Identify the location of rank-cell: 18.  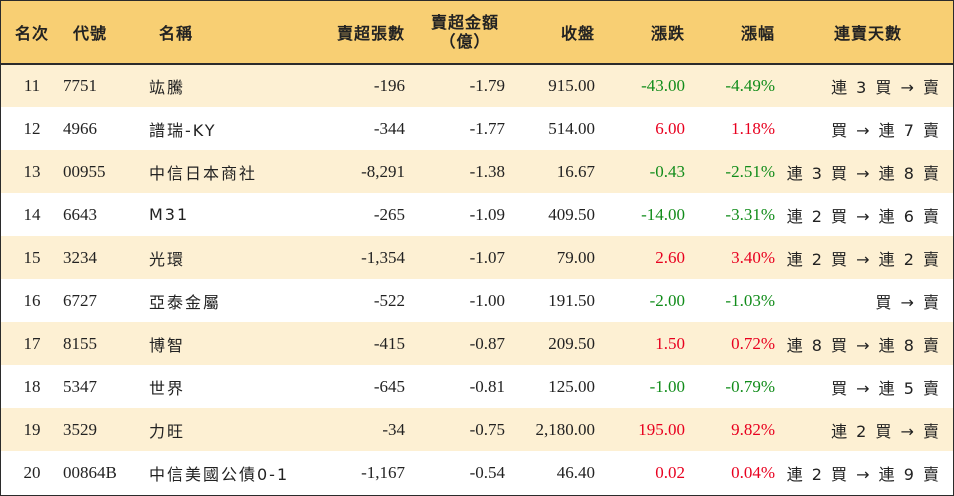
(32, 386).